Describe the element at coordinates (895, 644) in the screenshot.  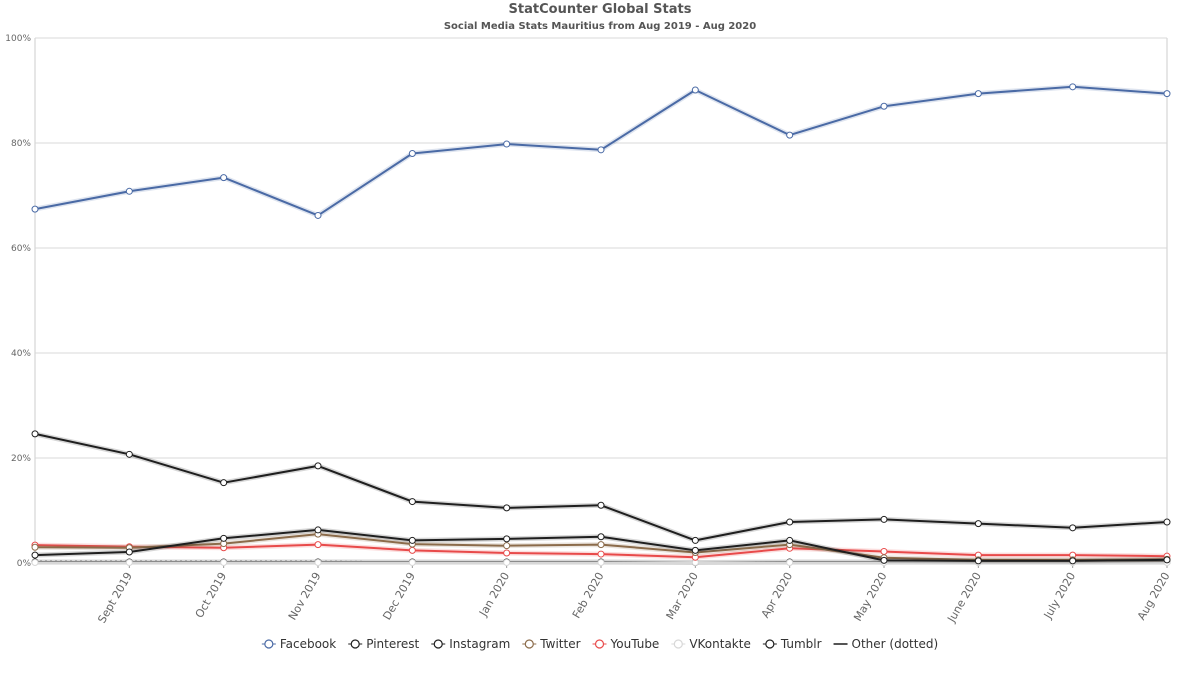
I see `legend-label: Other (dotted)` at that location.